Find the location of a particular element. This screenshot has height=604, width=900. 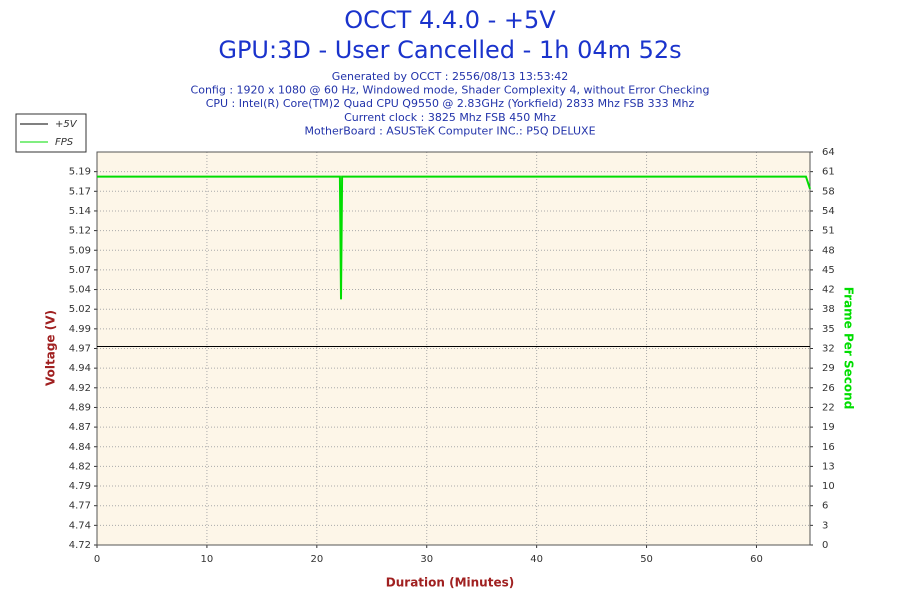

y2-tick-label: 51 is located at coordinates (828, 231).